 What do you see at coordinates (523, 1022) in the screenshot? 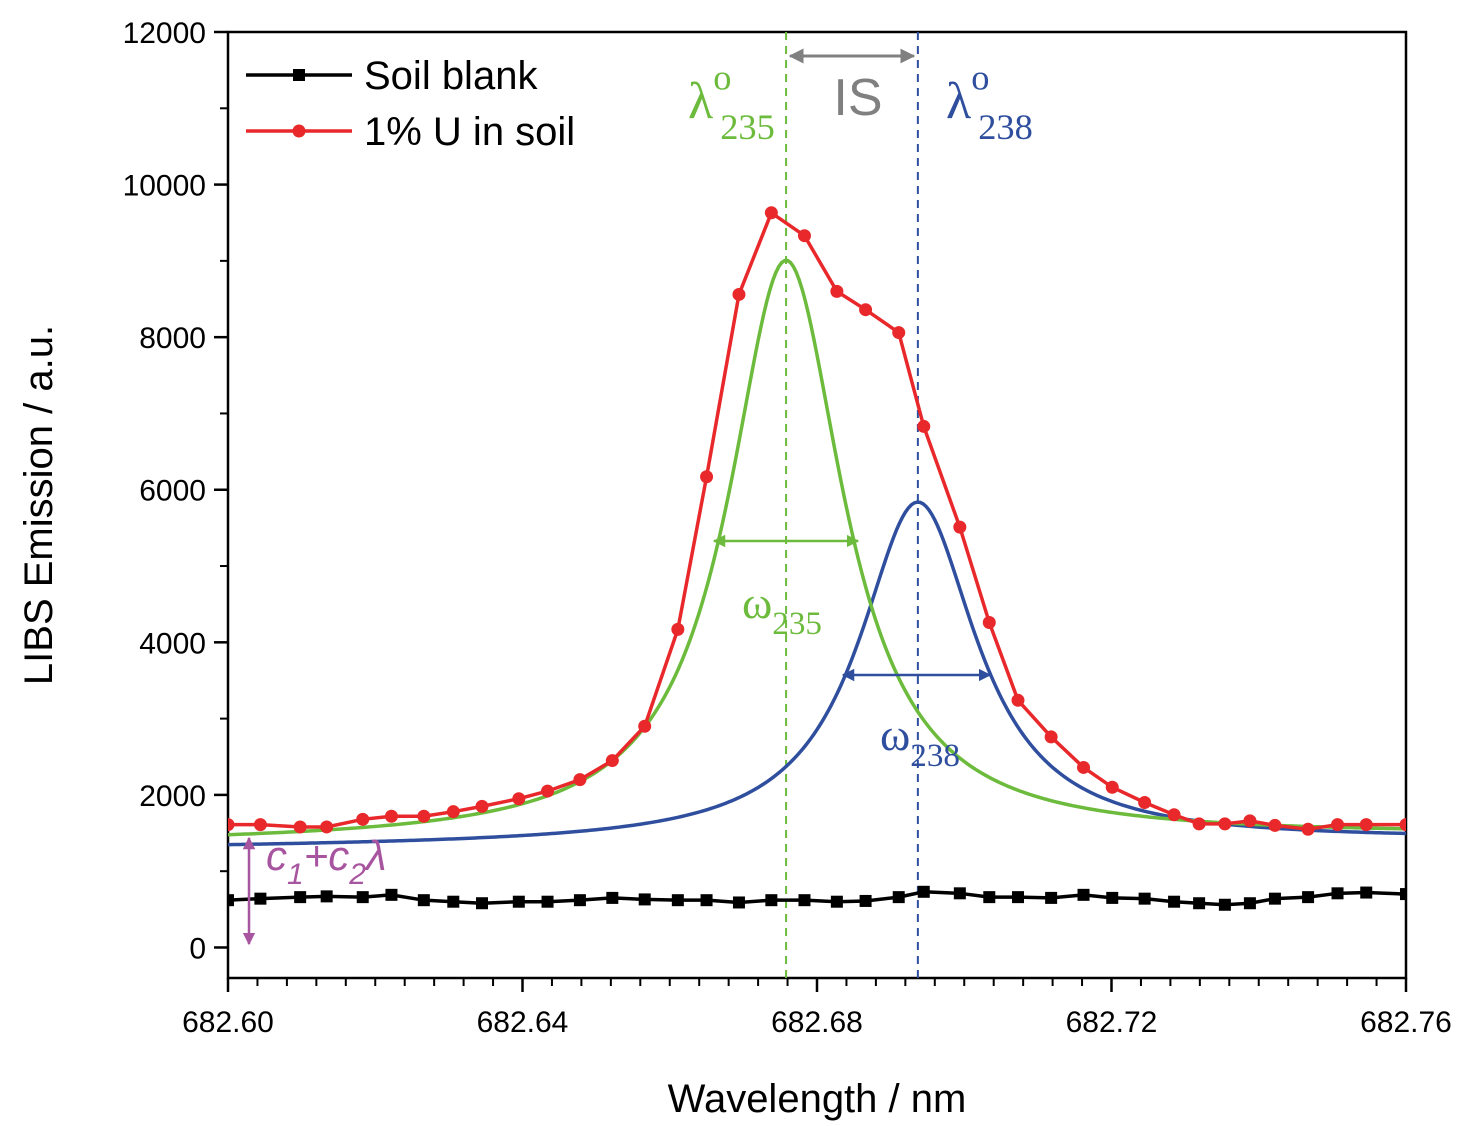
I see `x-tick-label: 682.64` at bounding box center [523, 1022].